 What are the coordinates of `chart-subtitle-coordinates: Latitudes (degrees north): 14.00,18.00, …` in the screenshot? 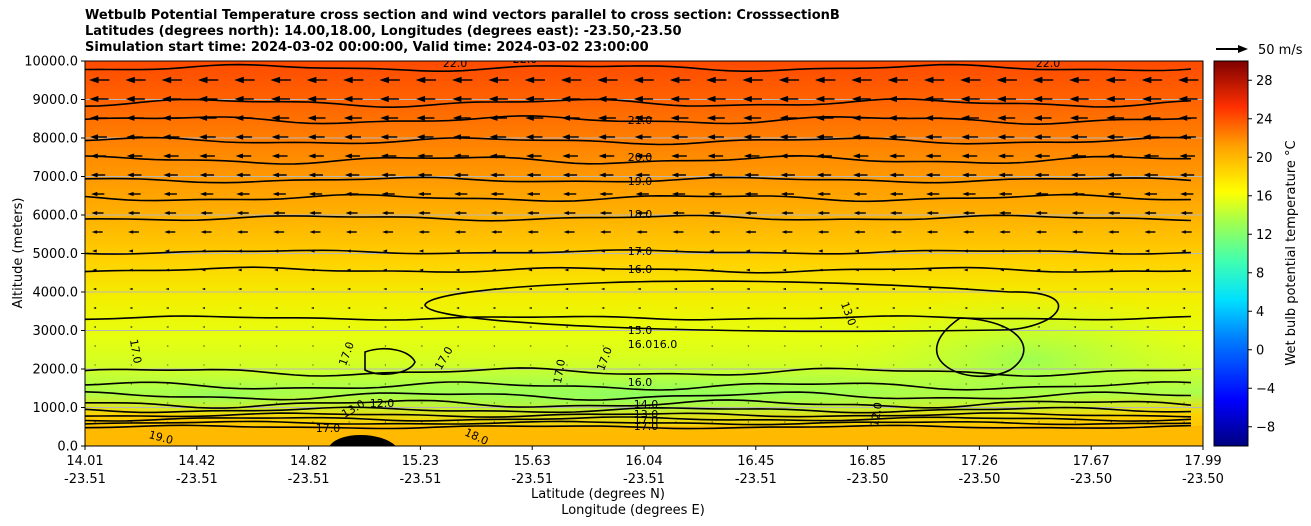 It's located at (383, 31).